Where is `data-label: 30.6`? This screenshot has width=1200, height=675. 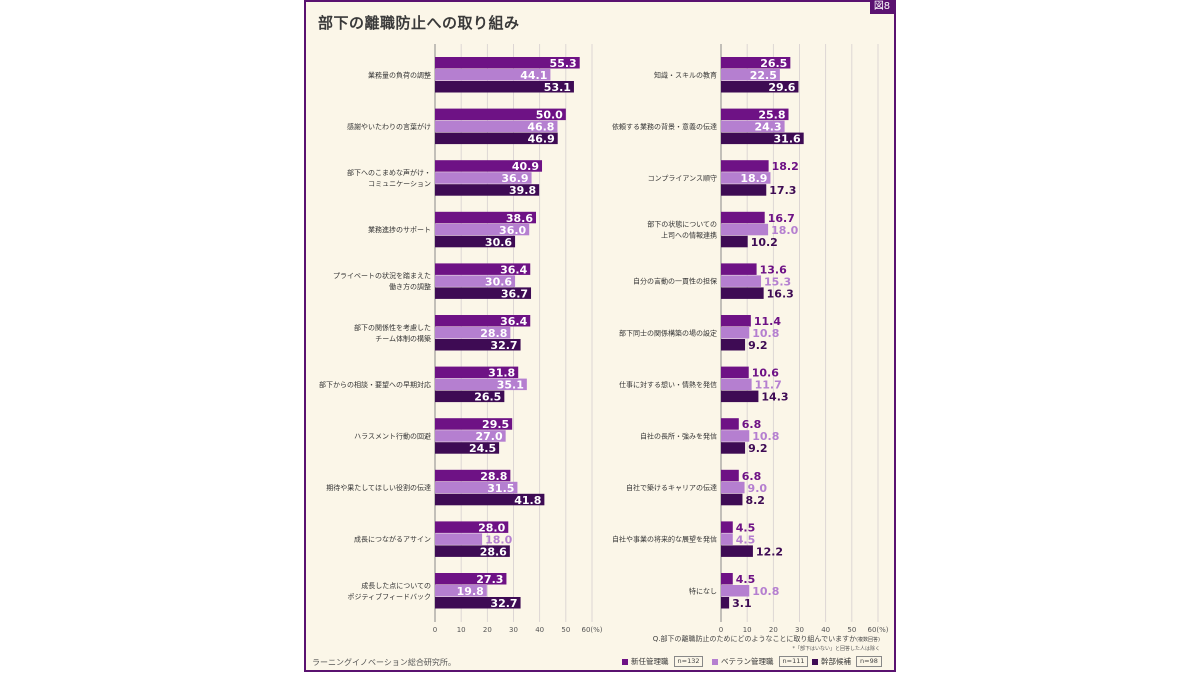 data-label: 30.6 is located at coordinates (498, 281).